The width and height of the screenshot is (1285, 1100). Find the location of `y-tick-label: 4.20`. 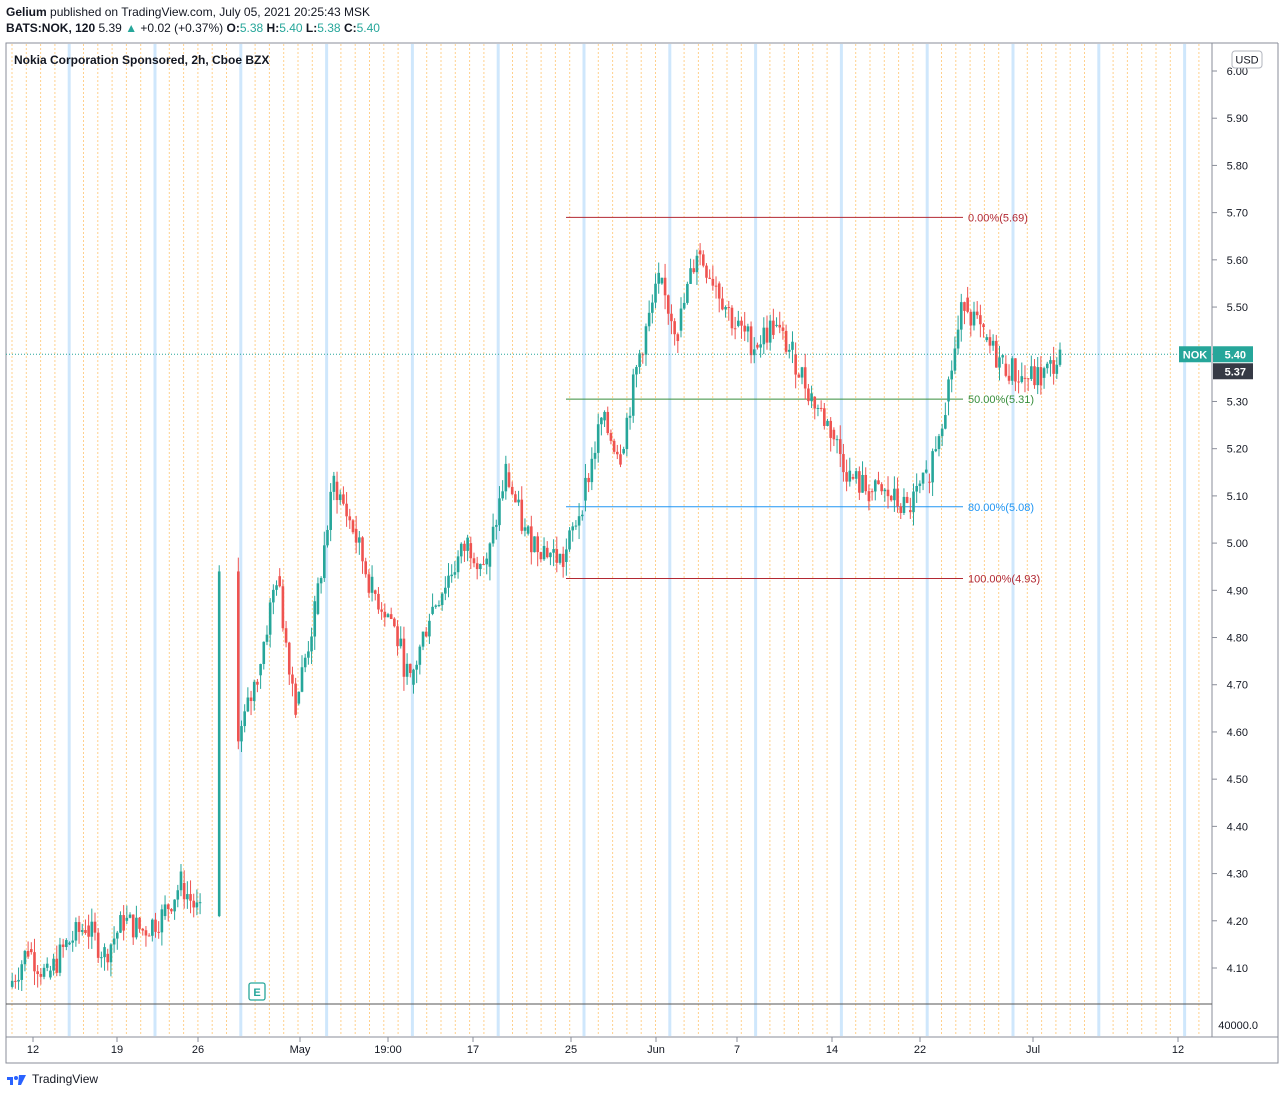

y-tick-label: 4.20 is located at coordinates (1237, 922).